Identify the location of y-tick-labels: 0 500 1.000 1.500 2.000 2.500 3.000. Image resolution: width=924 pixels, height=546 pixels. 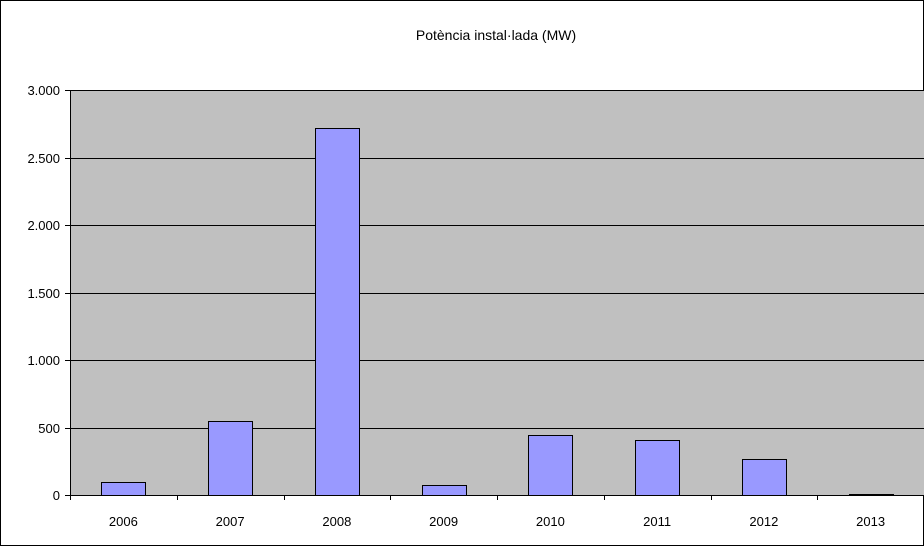
(48, 293).